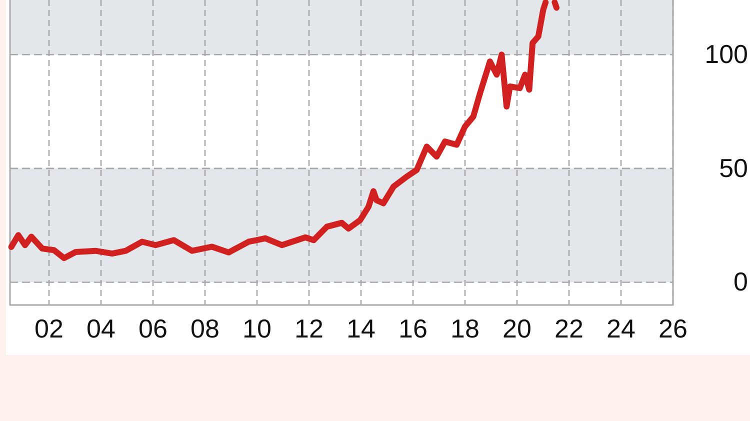 This screenshot has width=750, height=421. Describe the element at coordinates (413, 328) in the screenshot. I see `x-tick-label: 16` at that location.